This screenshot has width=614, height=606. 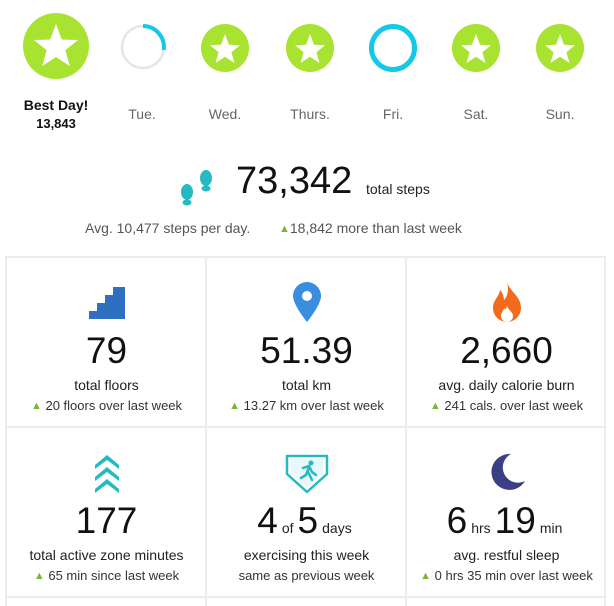 What do you see at coordinates (481, 528) in the screenshot?
I see `sleep-hours-unit: hrs` at bounding box center [481, 528].